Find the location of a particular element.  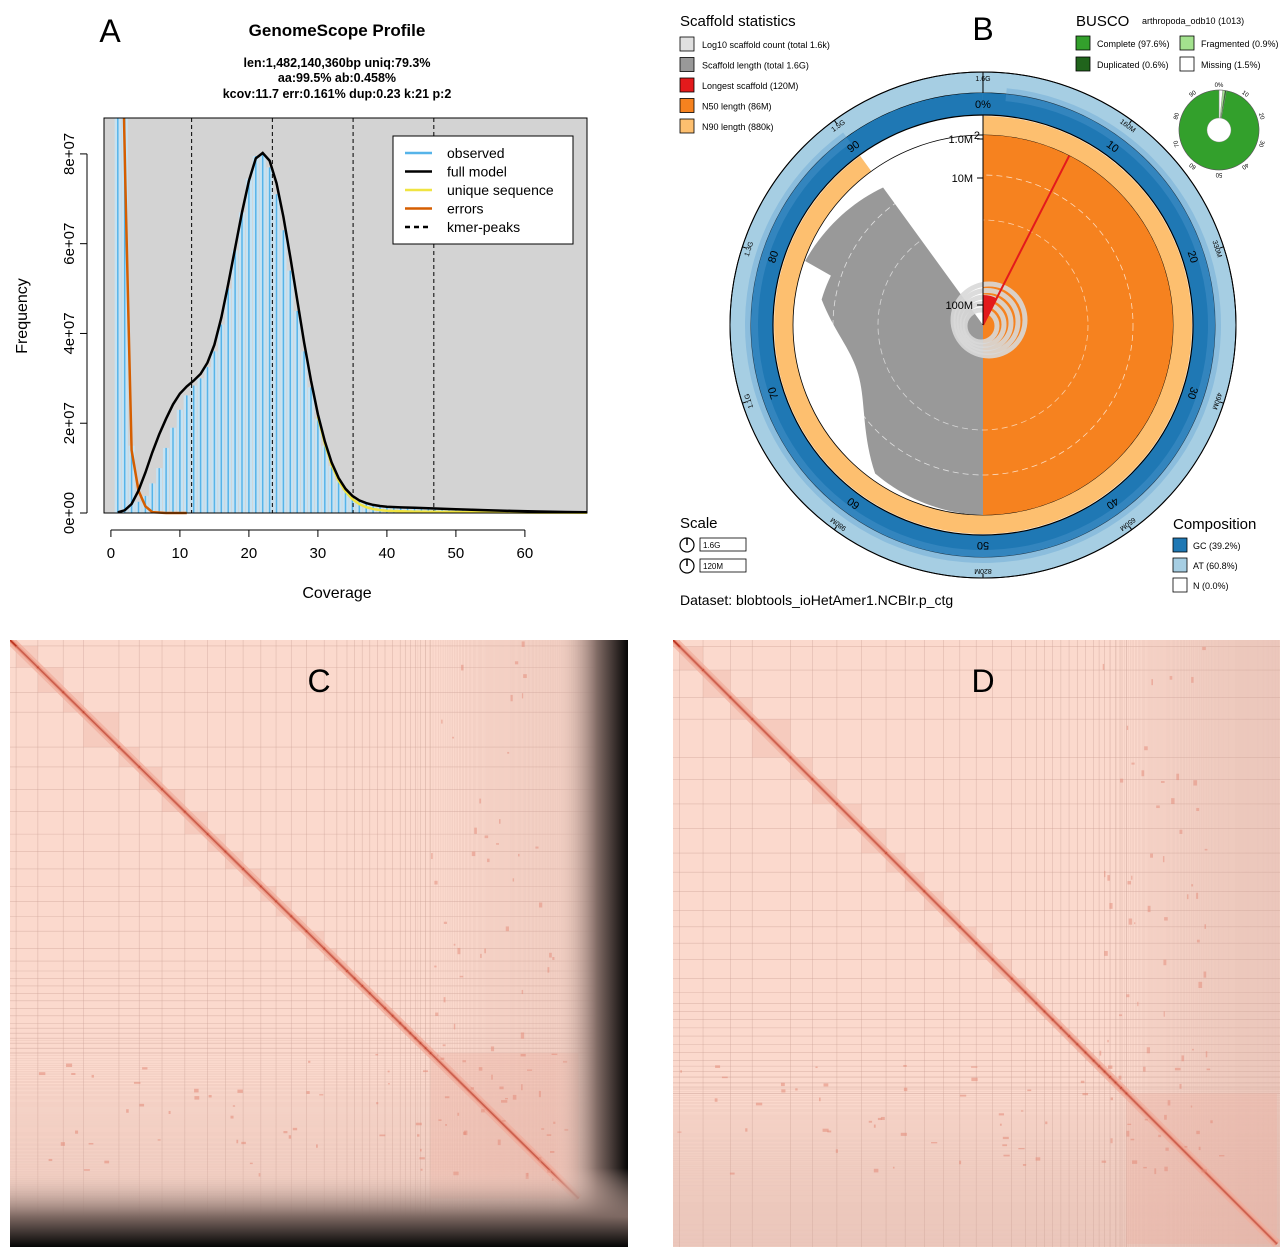

y-tick-label: 0e+00 is located at coordinates (69, 513).